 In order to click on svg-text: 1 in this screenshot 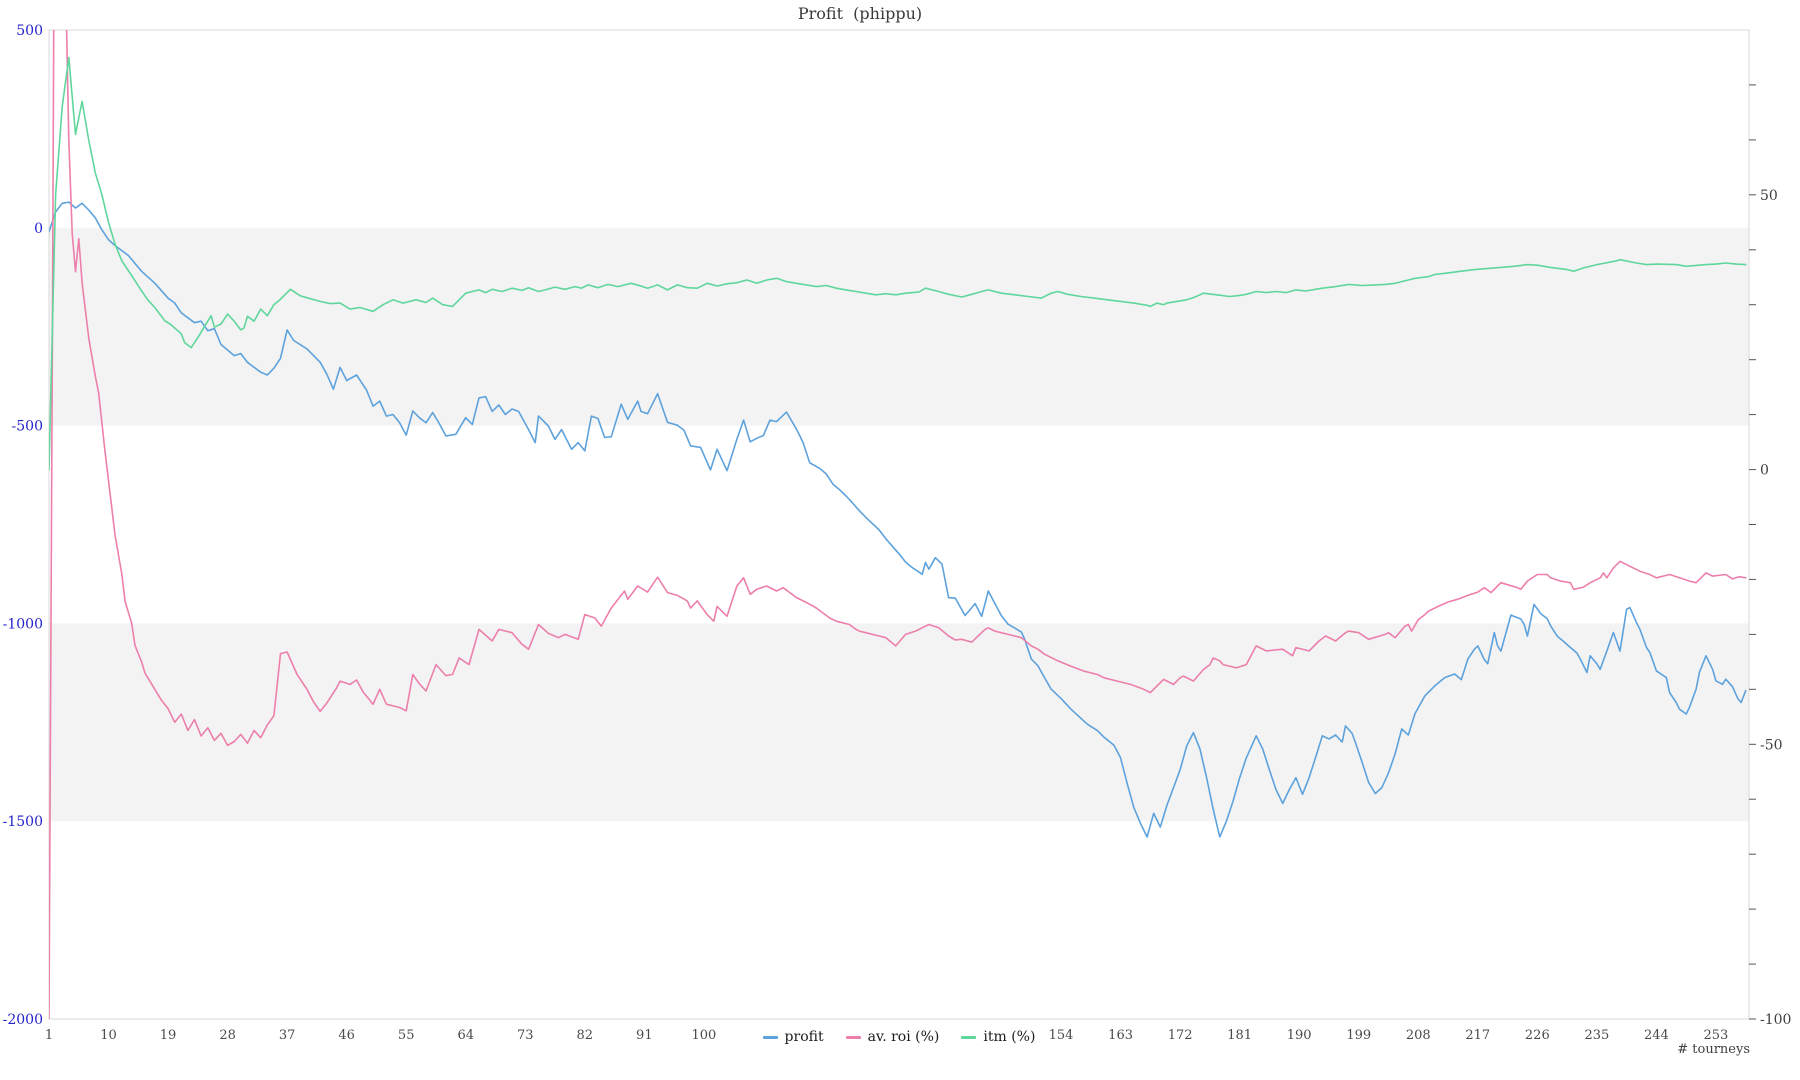, I will do `click(49, 1035)`.